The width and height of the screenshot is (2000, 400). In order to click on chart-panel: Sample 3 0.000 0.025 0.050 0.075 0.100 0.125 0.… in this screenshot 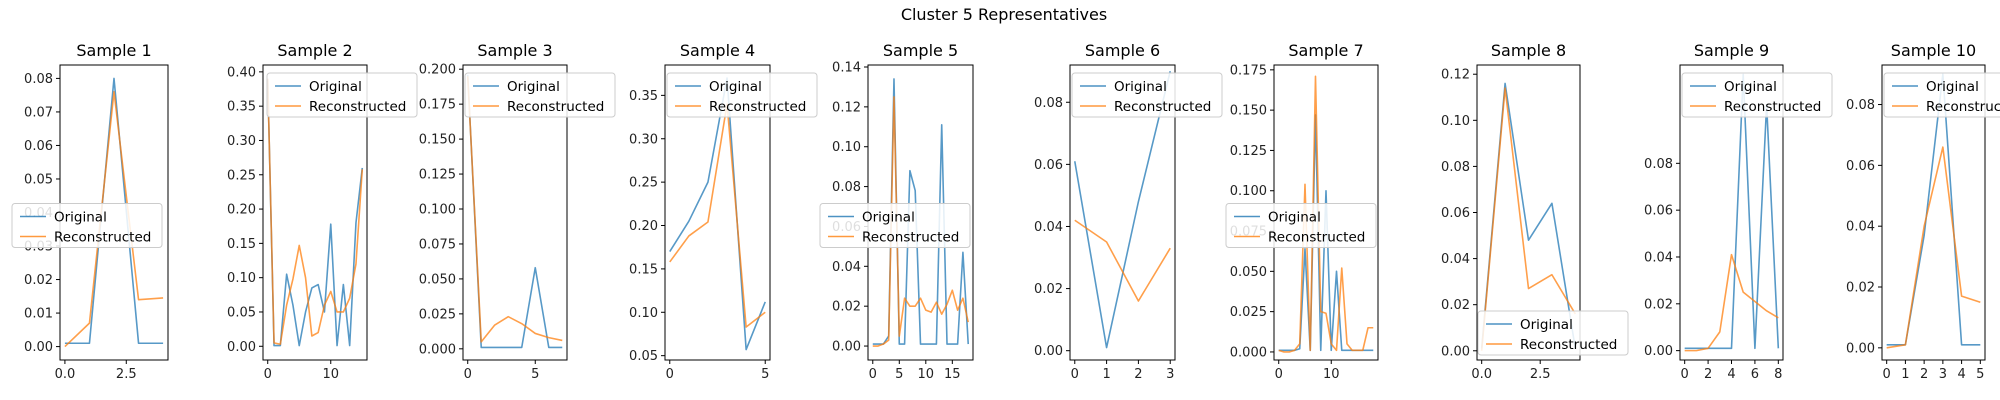, I will do `click(517, 211)`.